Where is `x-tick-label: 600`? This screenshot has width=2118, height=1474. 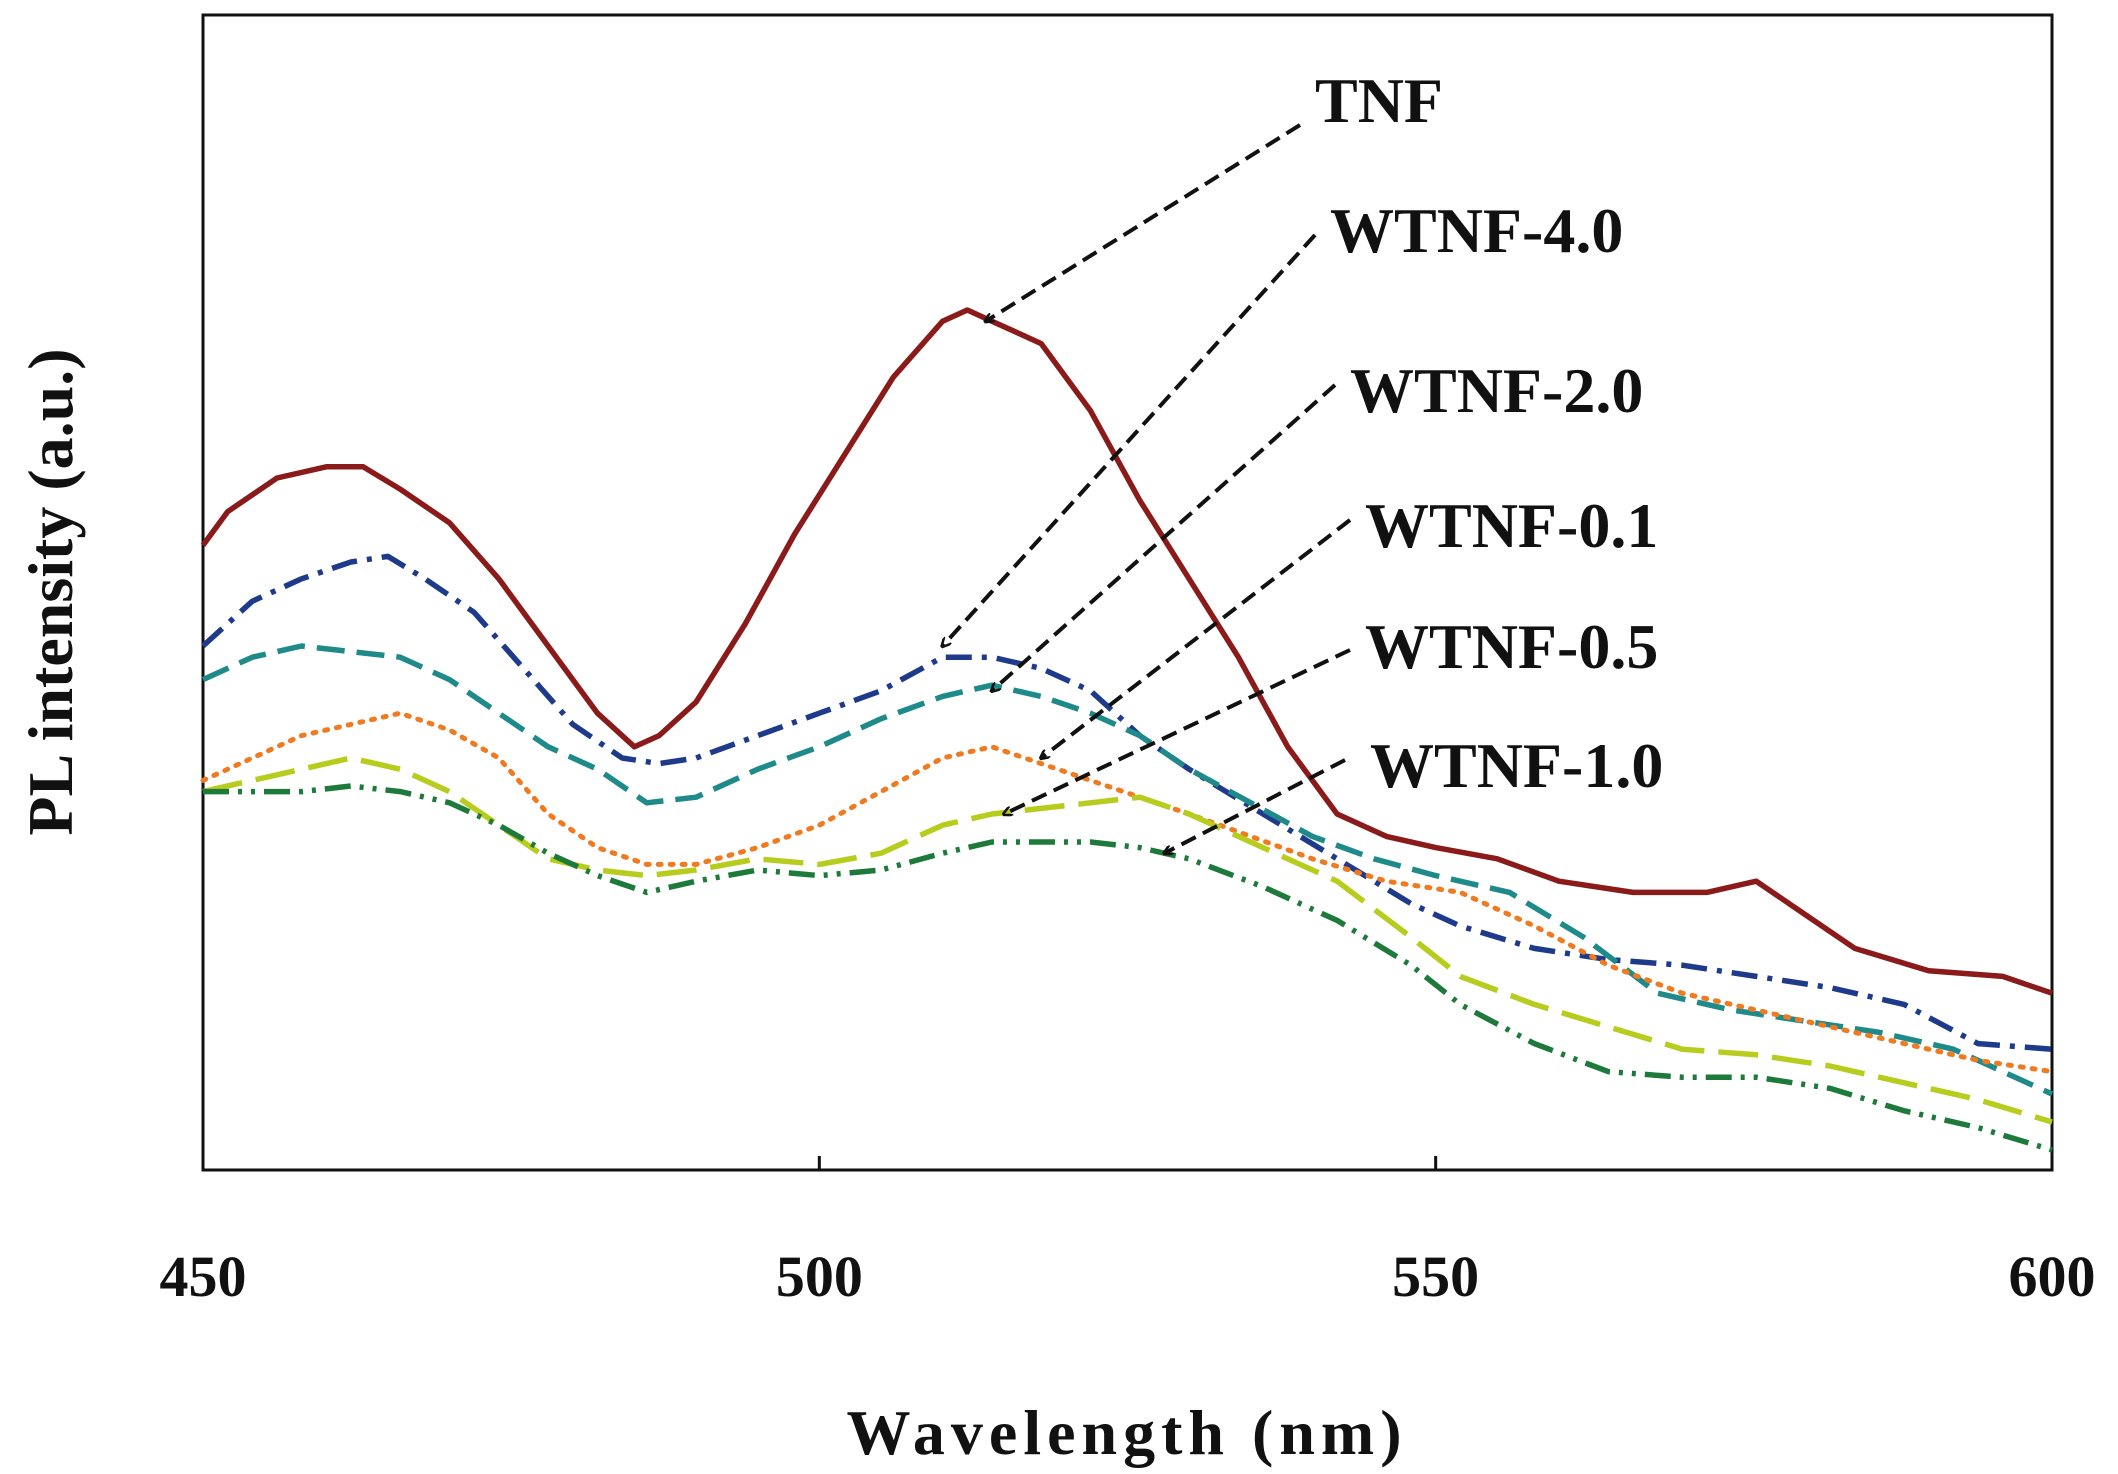
x-tick-label: 600 is located at coordinates (2052, 1276).